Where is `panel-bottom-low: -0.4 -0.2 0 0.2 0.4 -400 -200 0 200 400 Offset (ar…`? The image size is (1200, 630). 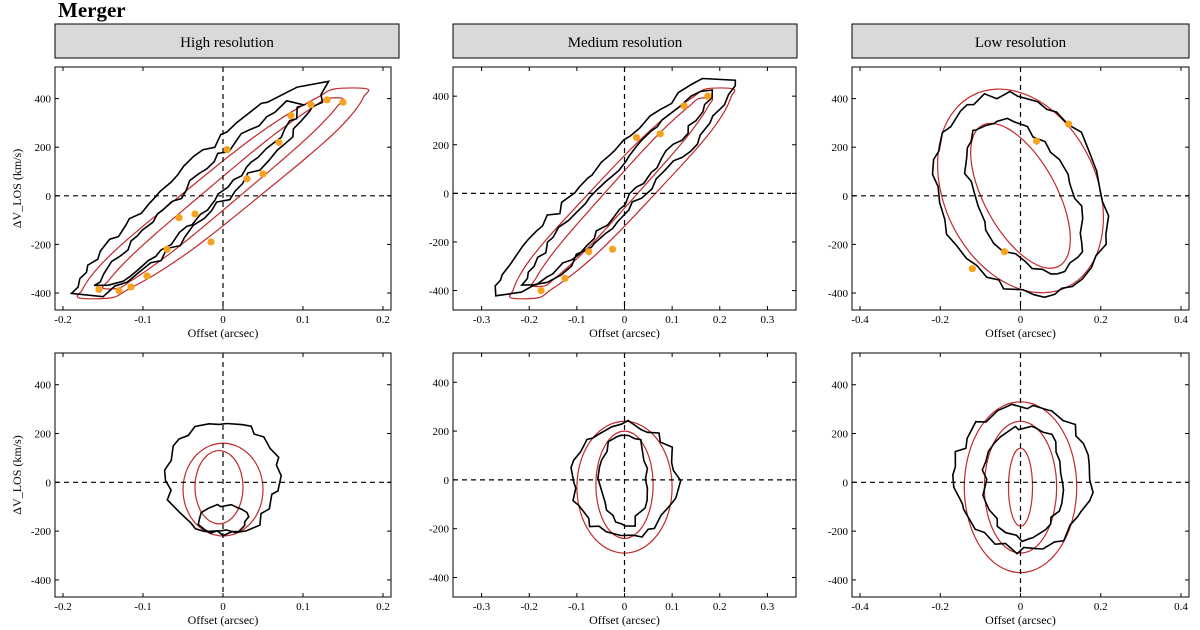
panel-bottom-low: -0.4 -0.2 0 0.2 0.4 -400 -200 0 200 400 Offset (ar… is located at coordinates (1009, 489).